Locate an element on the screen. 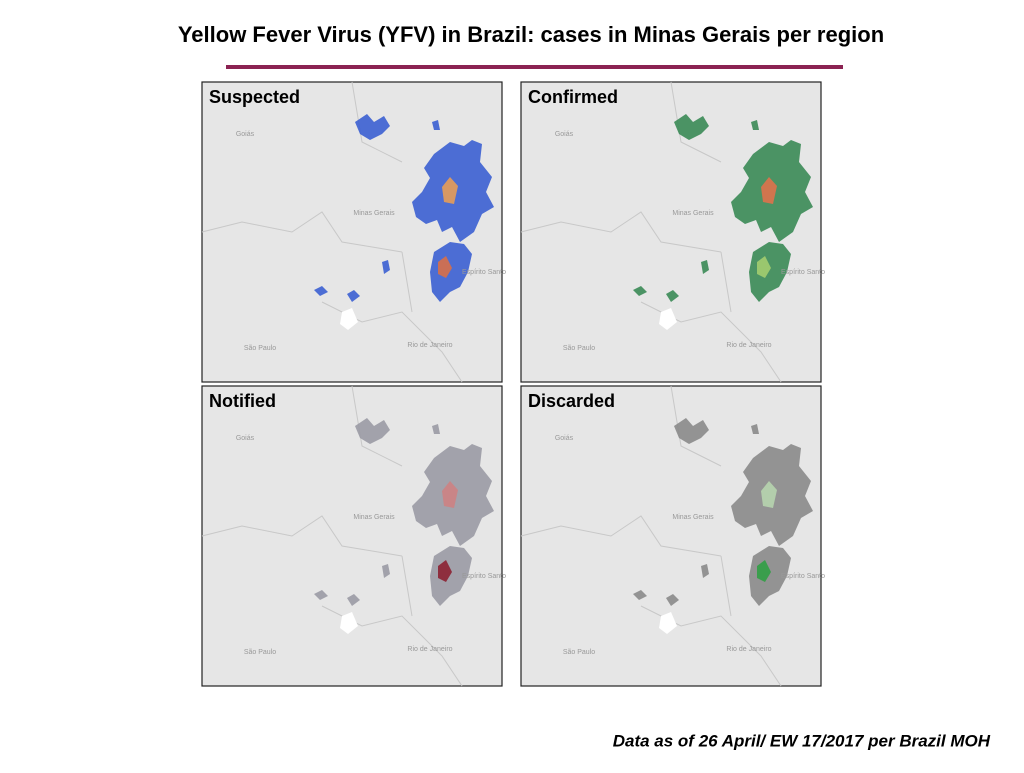  panel-label: Confirmed is located at coordinates (573, 97).